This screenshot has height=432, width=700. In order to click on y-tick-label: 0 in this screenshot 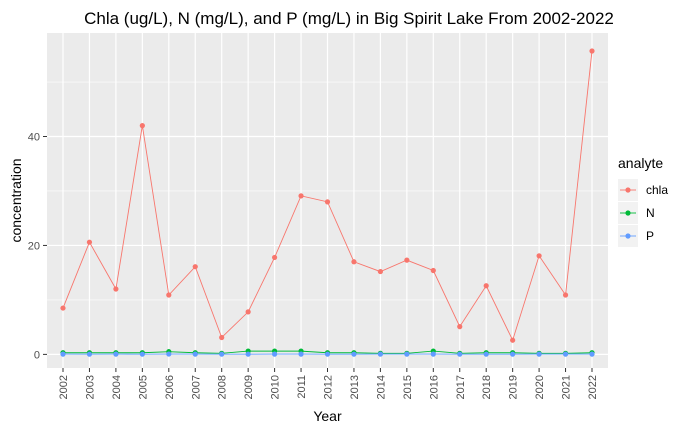, I will do `click(37, 355)`.